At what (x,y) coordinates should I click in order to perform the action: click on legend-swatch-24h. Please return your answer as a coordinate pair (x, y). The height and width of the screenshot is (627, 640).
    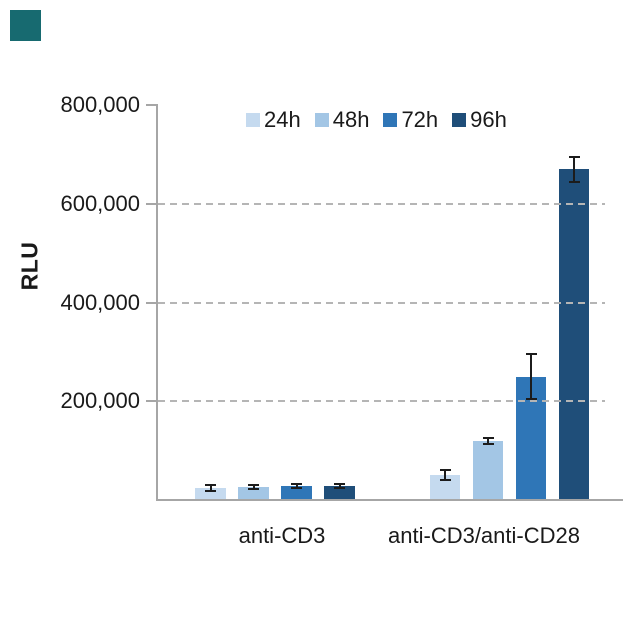
    Looking at the image, I should click on (253, 120).